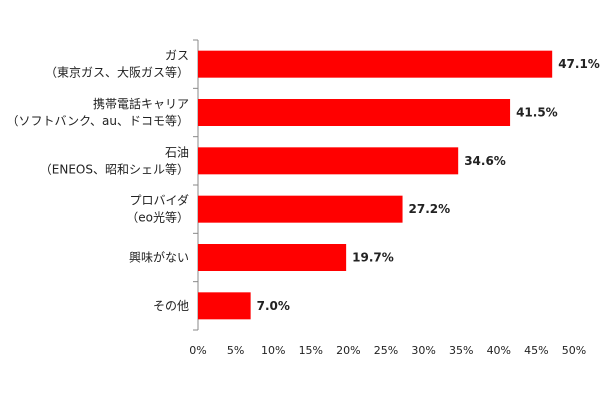 The image size is (610, 400). Describe the element at coordinates (574, 350) in the screenshot. I see `x-tick-label: 50%` at that location.